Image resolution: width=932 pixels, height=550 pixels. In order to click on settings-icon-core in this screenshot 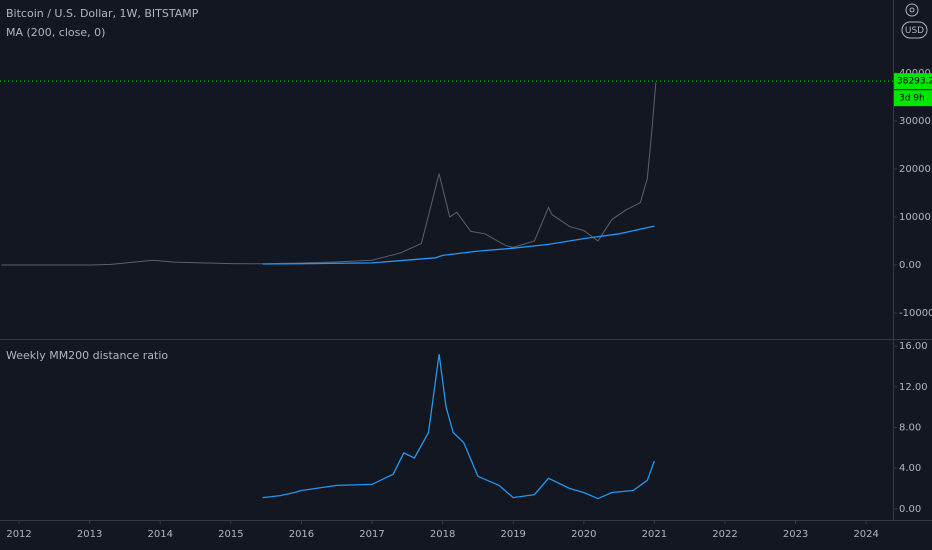, I will do `click(912, 10)`.